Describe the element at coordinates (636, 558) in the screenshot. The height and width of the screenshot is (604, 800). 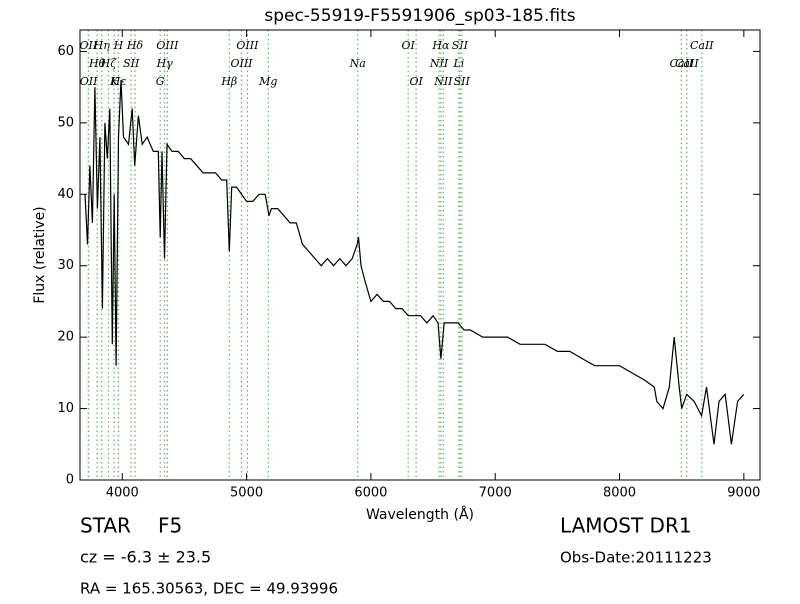
I see `obs-date: Obs-Date:20111223` at that location.